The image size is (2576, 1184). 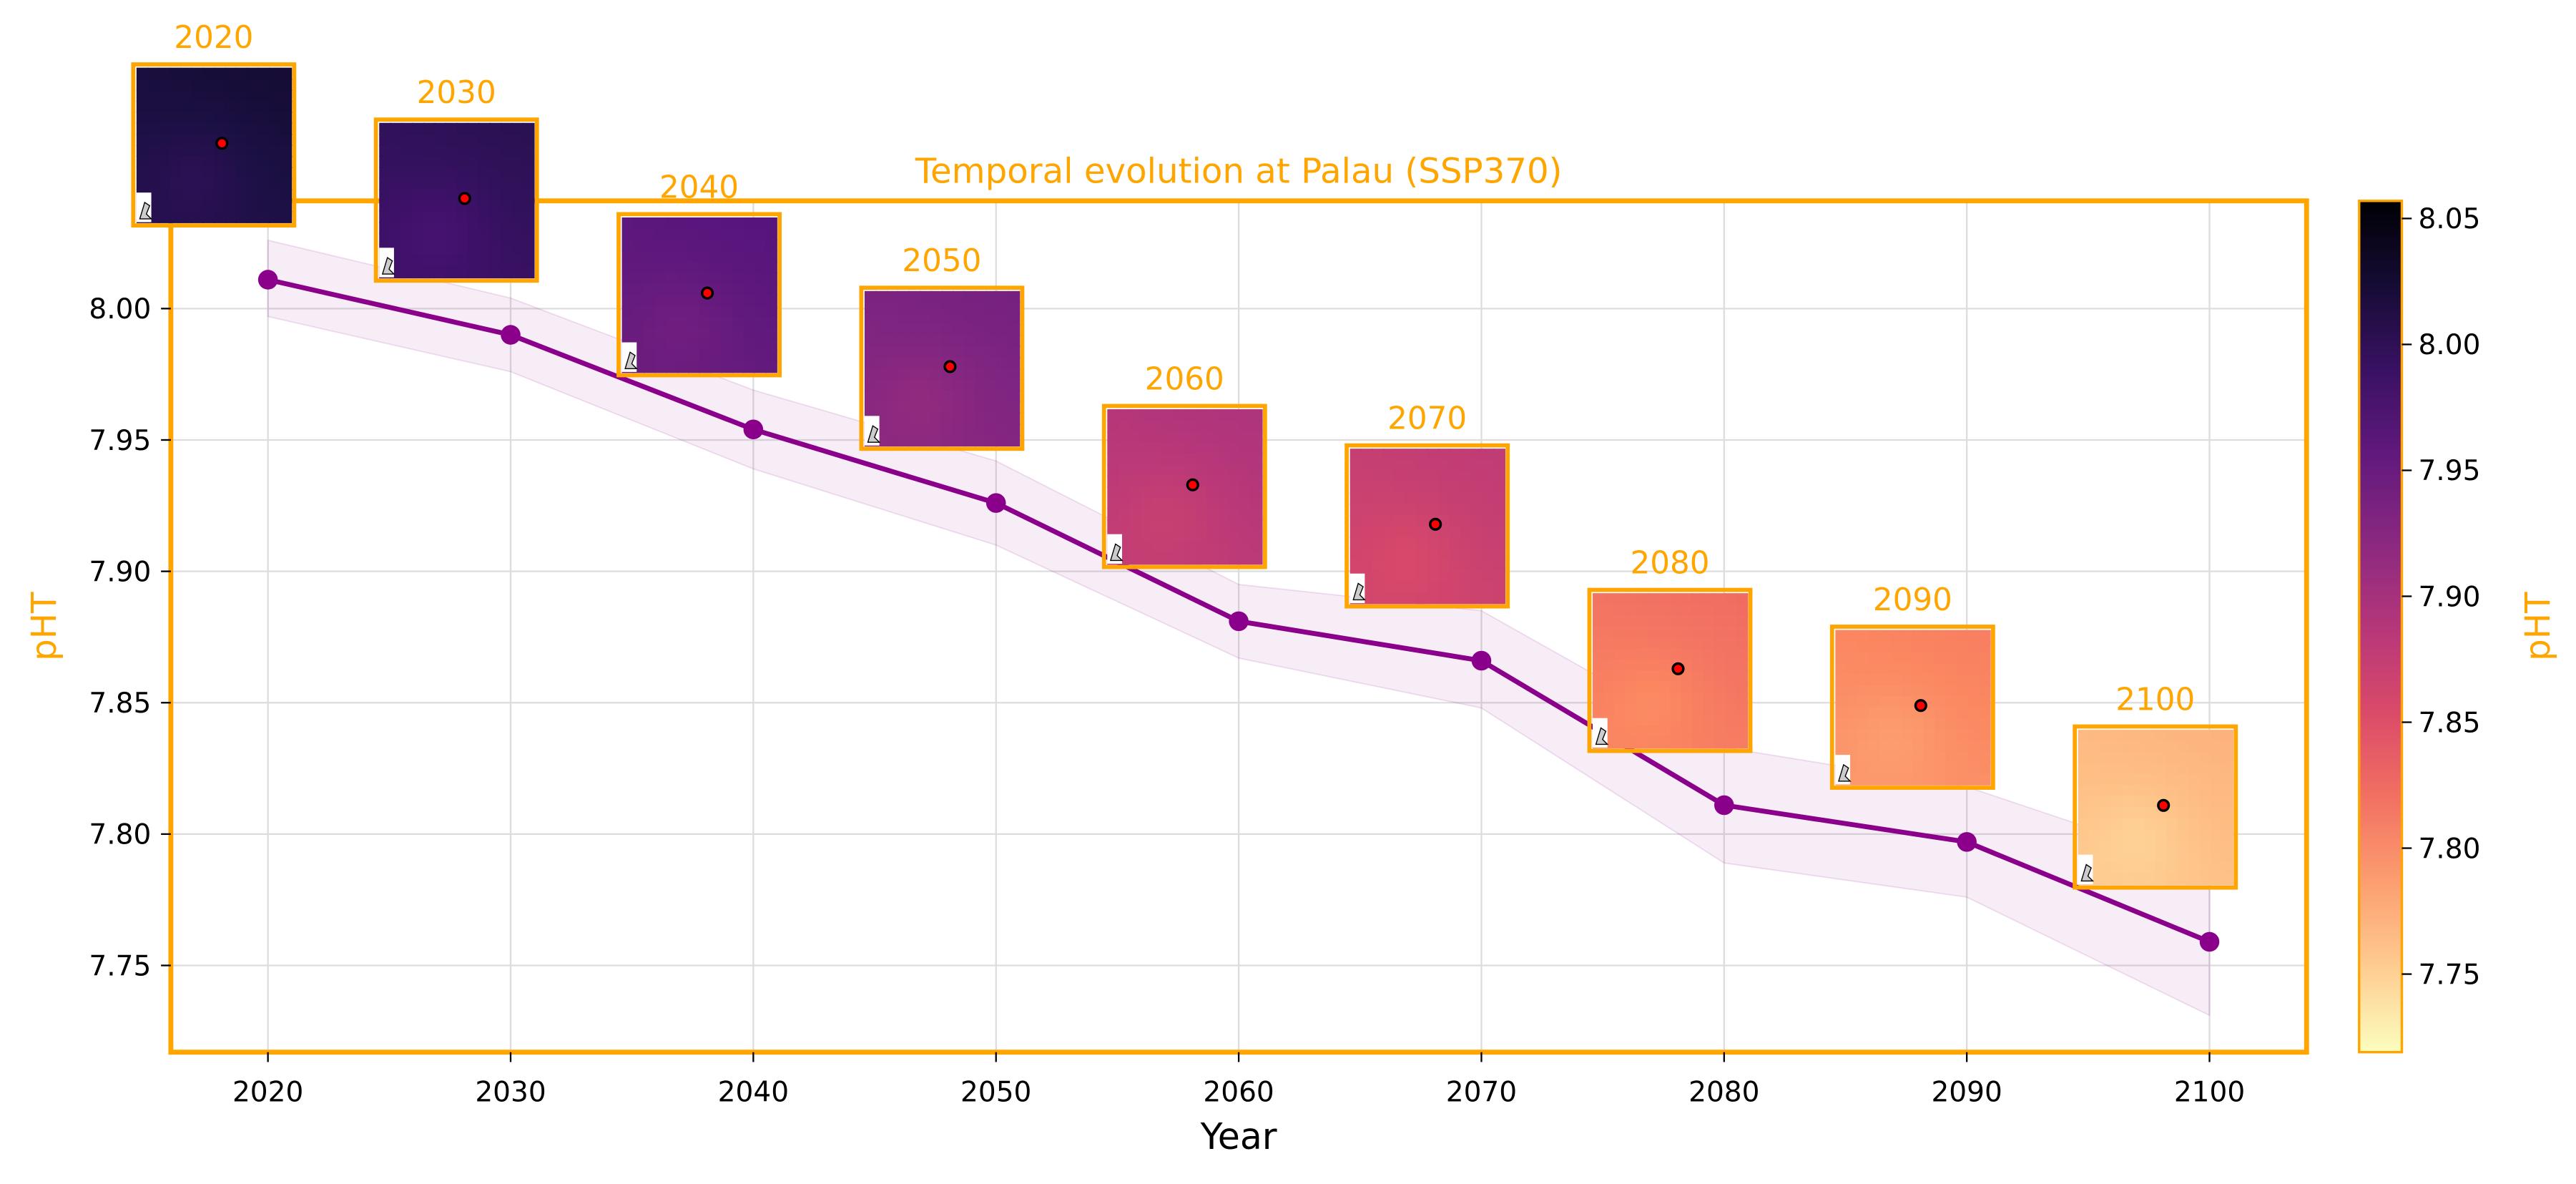 What do you see at coordinates (2449, 849) in the screenshot?
I see `colorbar-tick-label: 7.80` at bounding box center [2449, 849].